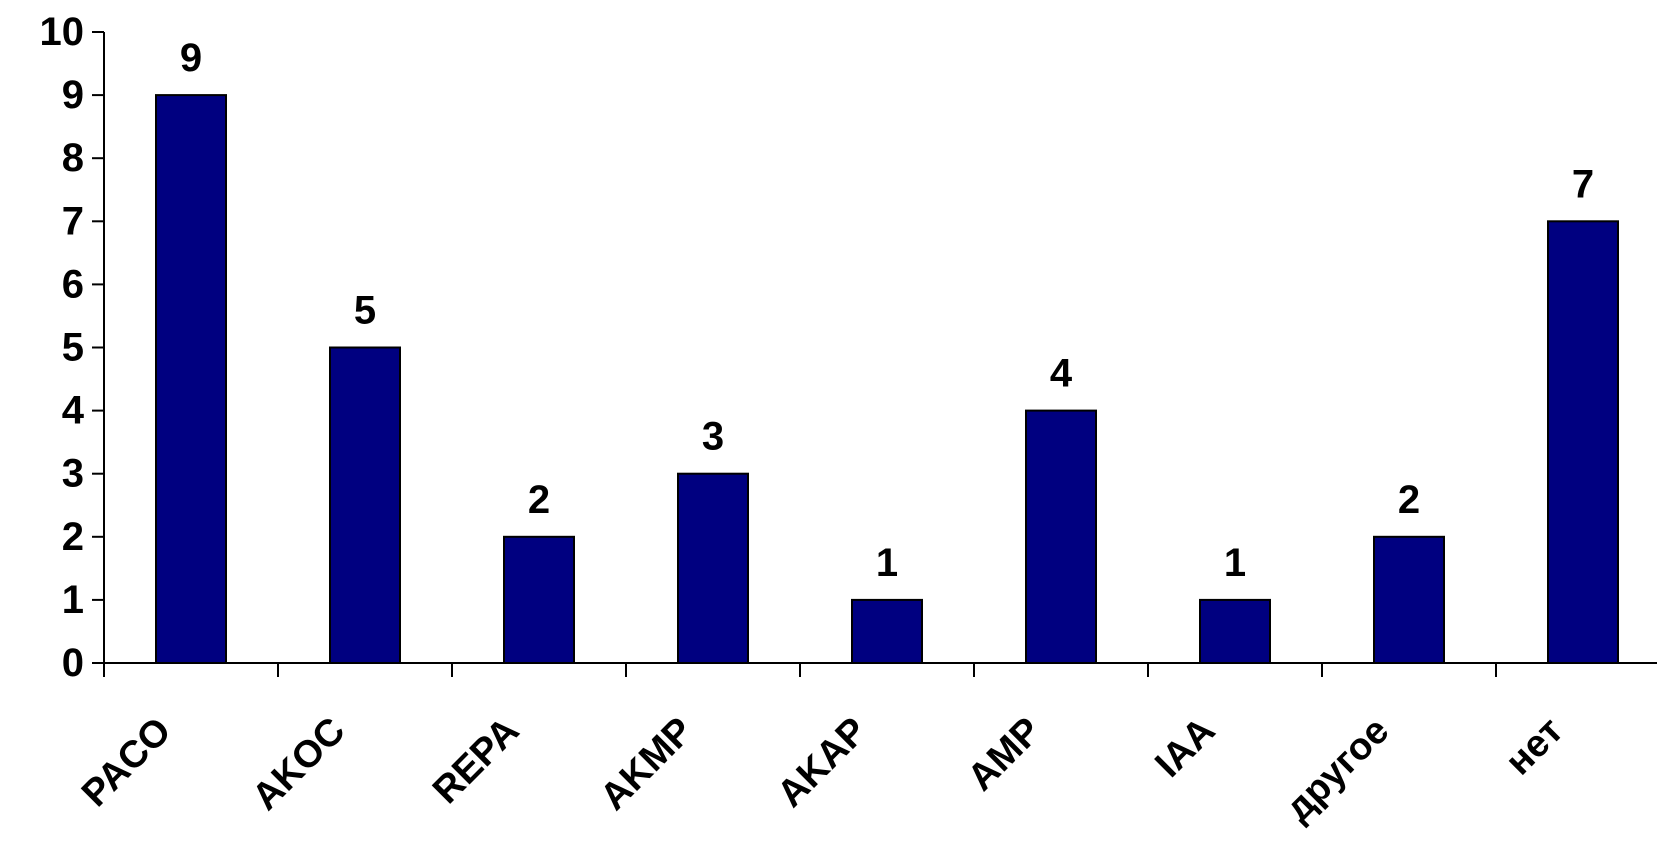  I want to click on y-tick-label: 9, so click(73, 95).